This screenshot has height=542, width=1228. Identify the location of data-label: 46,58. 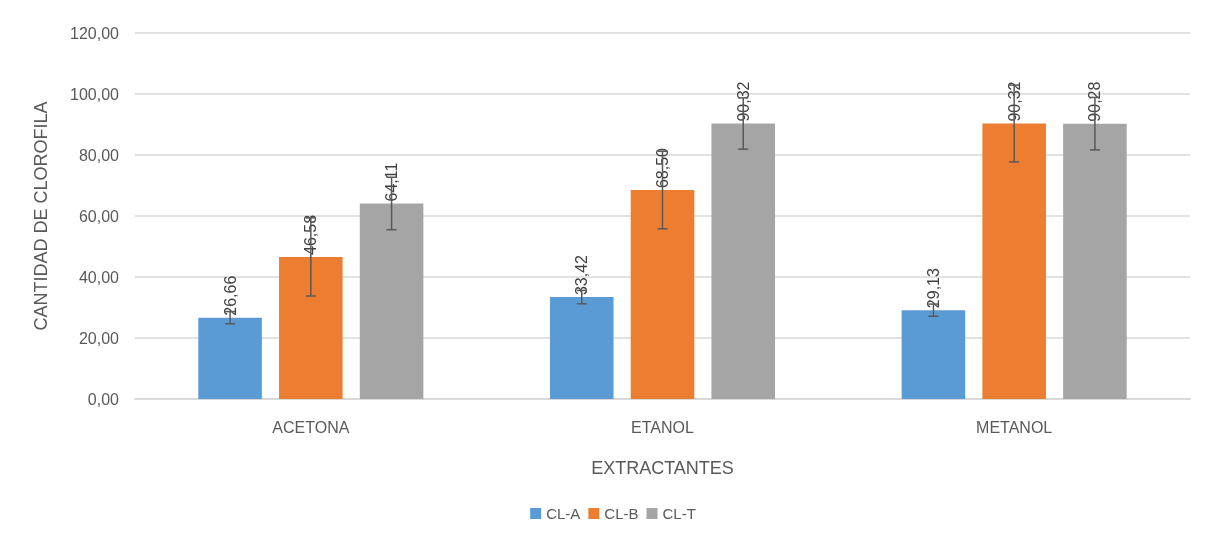
(311, 234).